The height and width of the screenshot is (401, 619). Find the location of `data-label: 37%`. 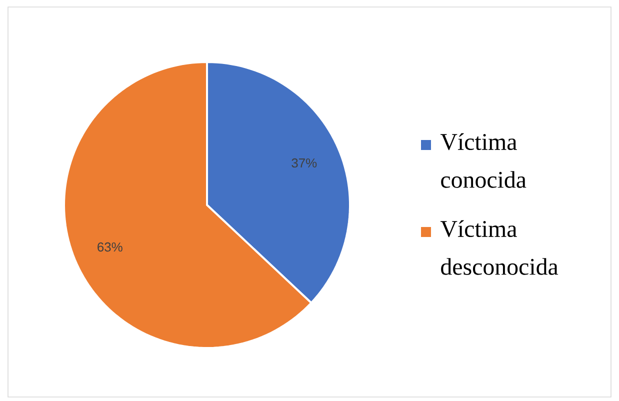

data-label: 37% is located at coordinates (304, 163).